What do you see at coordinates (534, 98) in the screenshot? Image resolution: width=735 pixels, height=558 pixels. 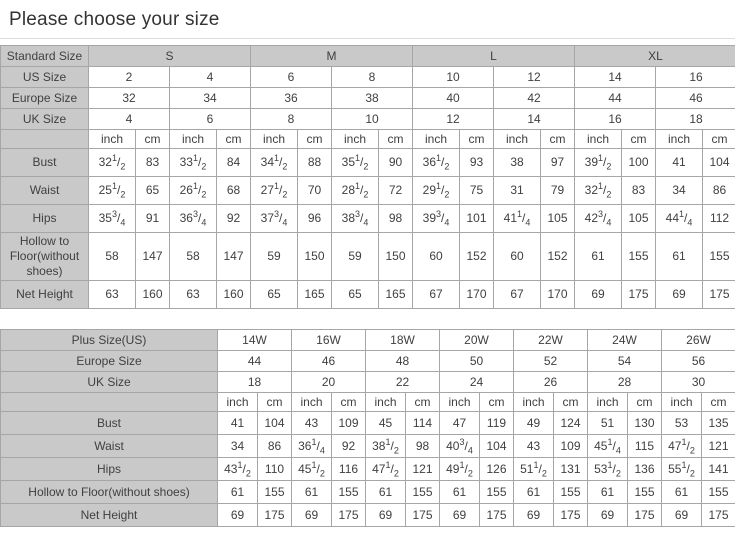 I see `size-group-cell: 42` at bounding box center [534, 98].